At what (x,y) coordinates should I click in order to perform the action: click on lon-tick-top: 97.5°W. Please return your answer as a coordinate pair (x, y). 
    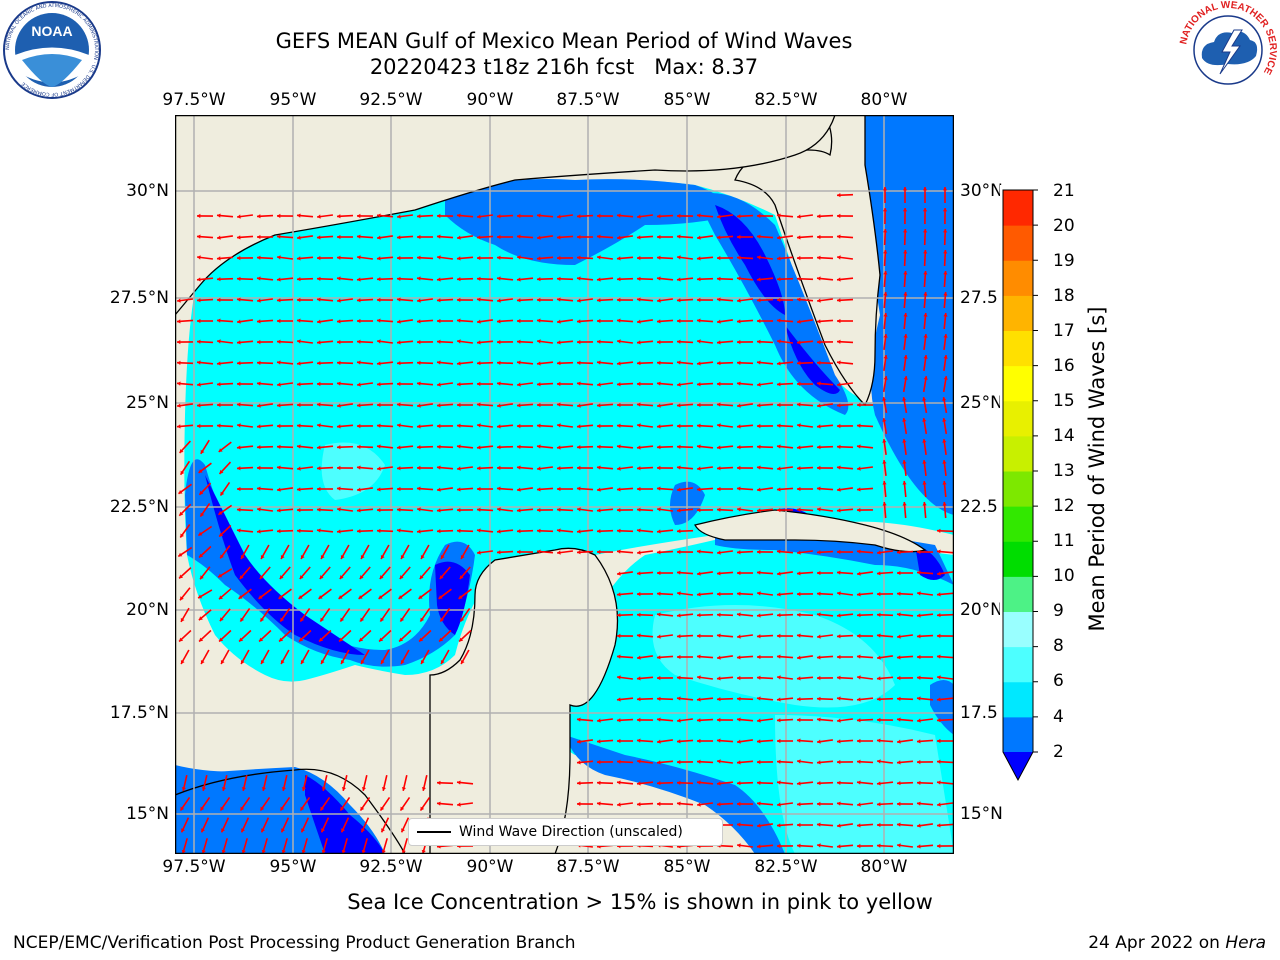
    Looking at the image, I should click on (194, 100).